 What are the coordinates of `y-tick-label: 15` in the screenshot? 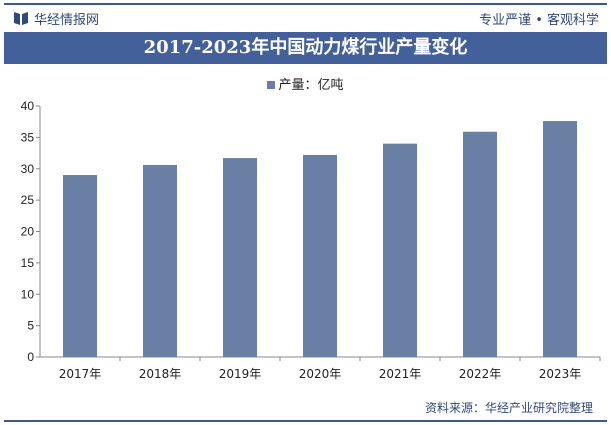 It's located at (28, 263).